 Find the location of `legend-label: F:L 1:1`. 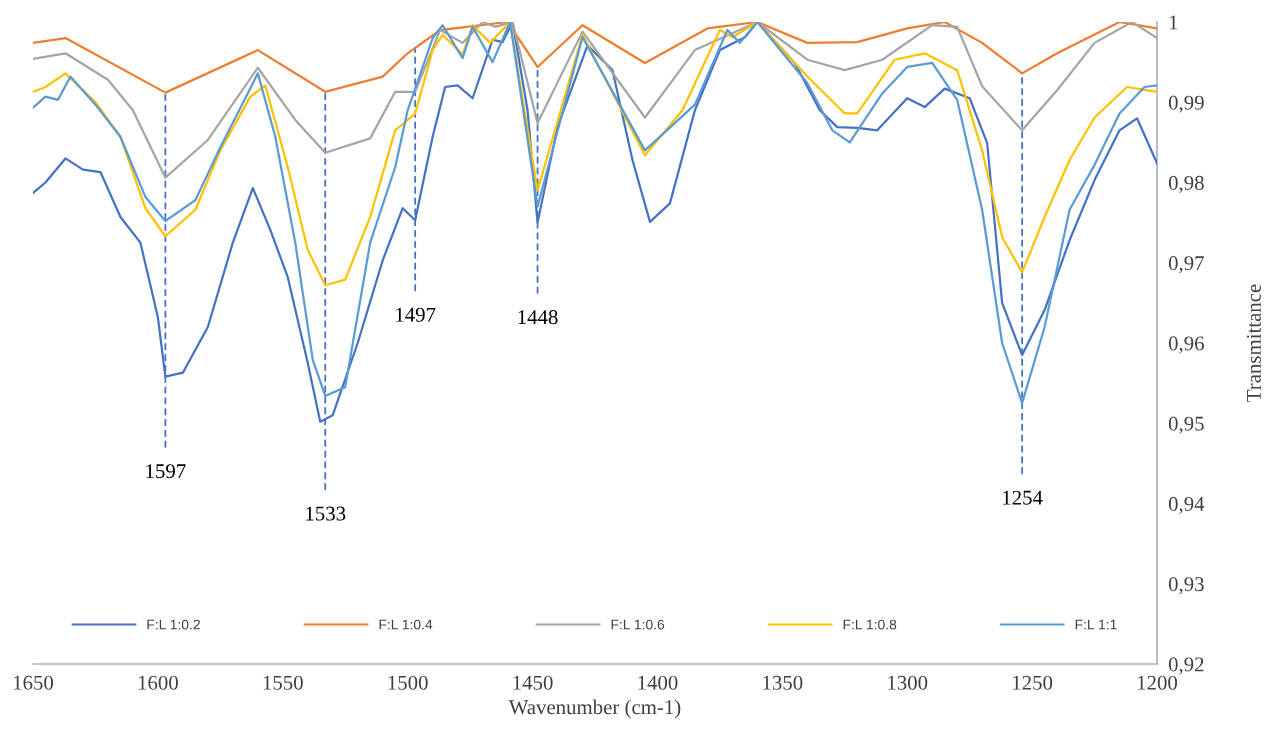

legend-label: F:L 1:1 is located at coordinates (1096, 624).